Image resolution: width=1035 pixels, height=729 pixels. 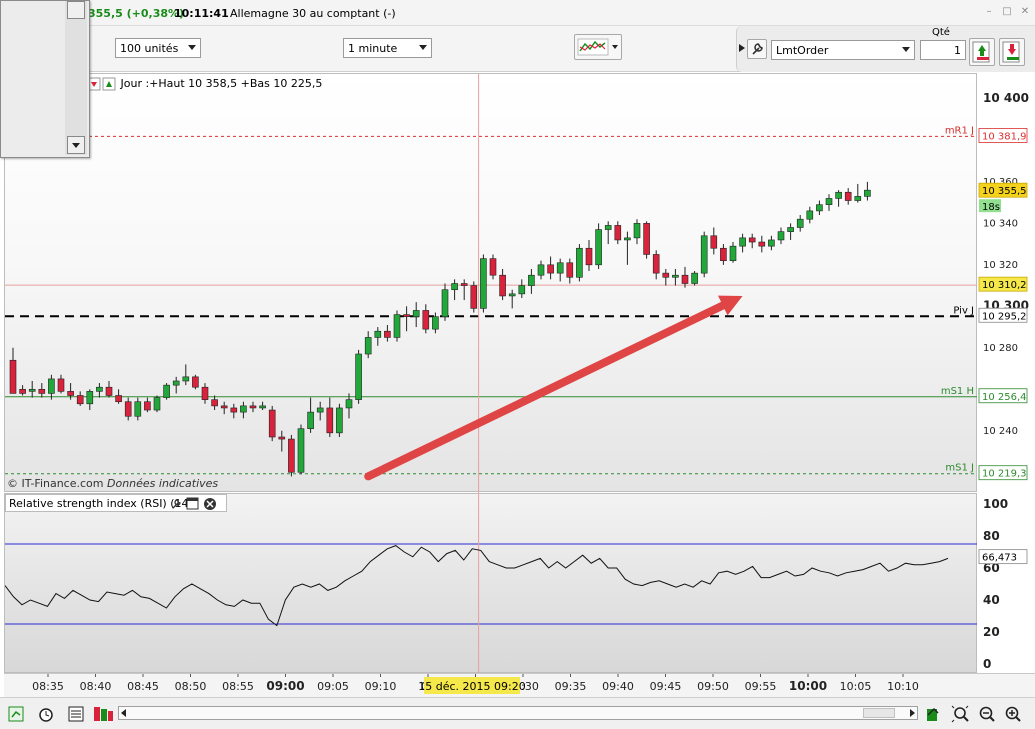 I want to click on buy-button, so click(x=982, y=52).